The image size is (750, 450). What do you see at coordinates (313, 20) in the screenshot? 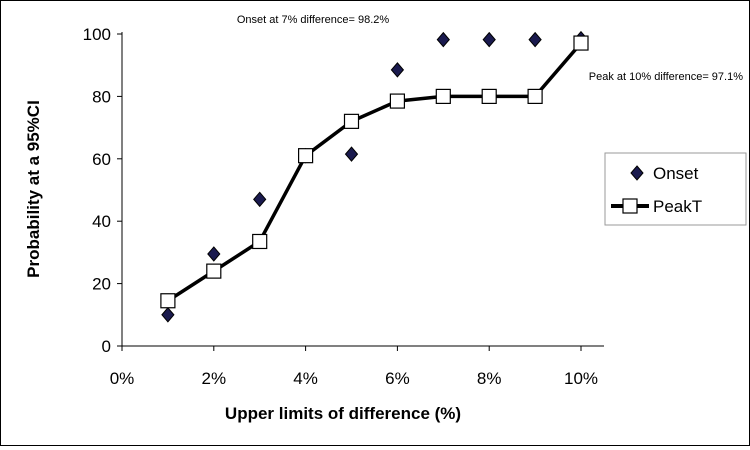
I see `annotation-onset: Onset at 7% difference= 98.2%` at bounding box center [313, 20].